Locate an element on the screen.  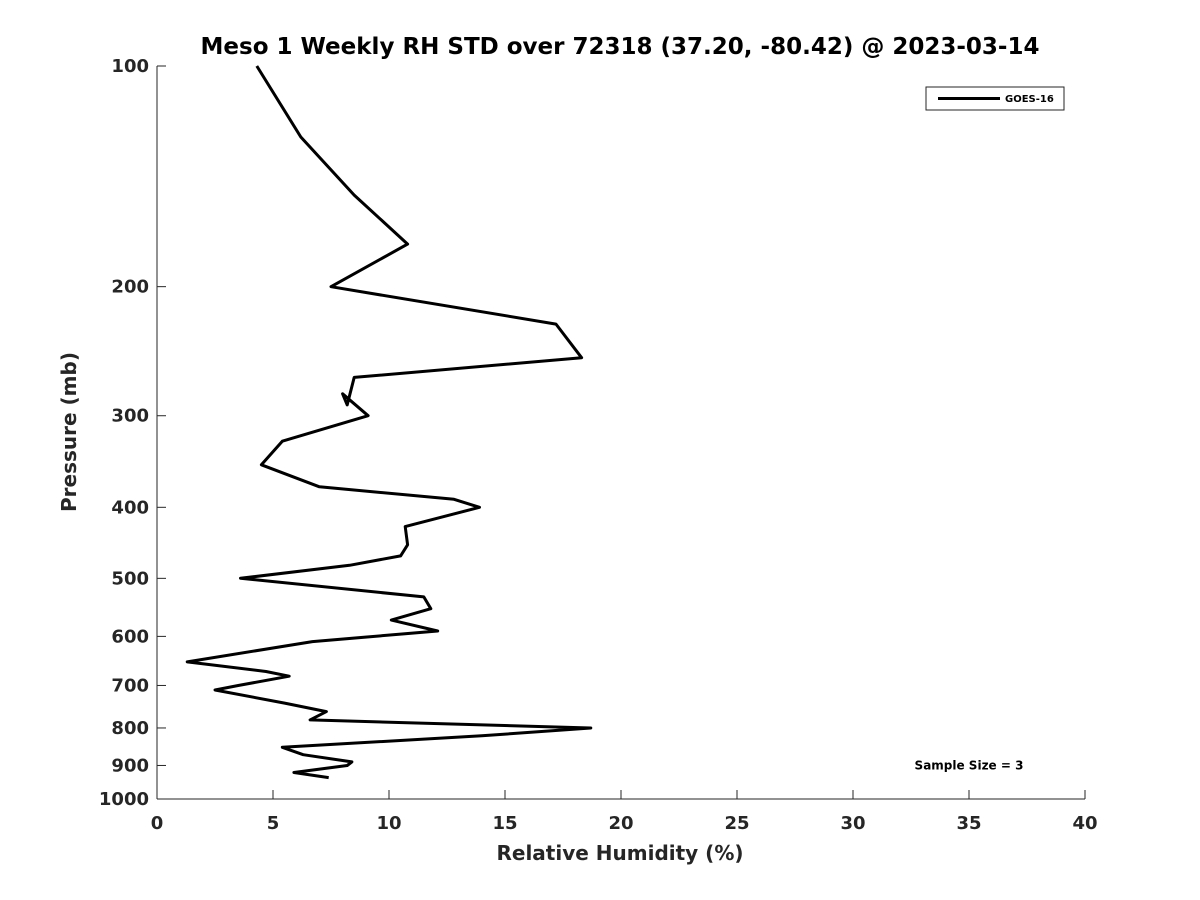
x-tick-label: 20 is located at coordinates (620, 823).